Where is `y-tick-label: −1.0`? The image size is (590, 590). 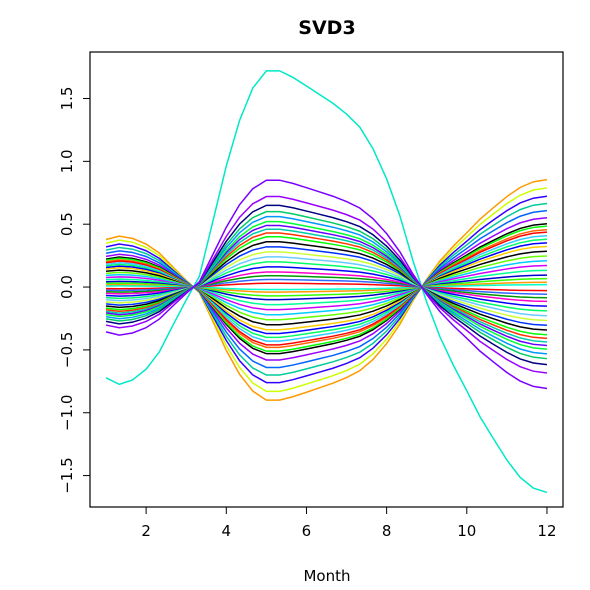 y-tick-label: −1.0 is located at coordinates (67, 413).